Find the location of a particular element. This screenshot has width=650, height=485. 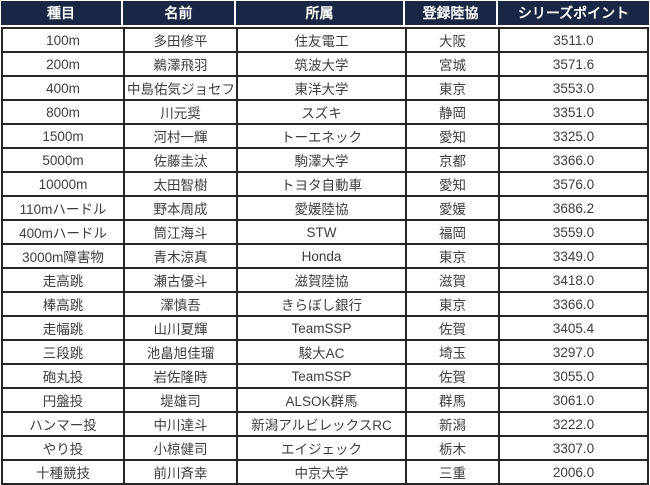

table-row: 110mハードル 野本周成 愛媛陸協 愛媛 3686.2 is located at coordinates (325, 207).